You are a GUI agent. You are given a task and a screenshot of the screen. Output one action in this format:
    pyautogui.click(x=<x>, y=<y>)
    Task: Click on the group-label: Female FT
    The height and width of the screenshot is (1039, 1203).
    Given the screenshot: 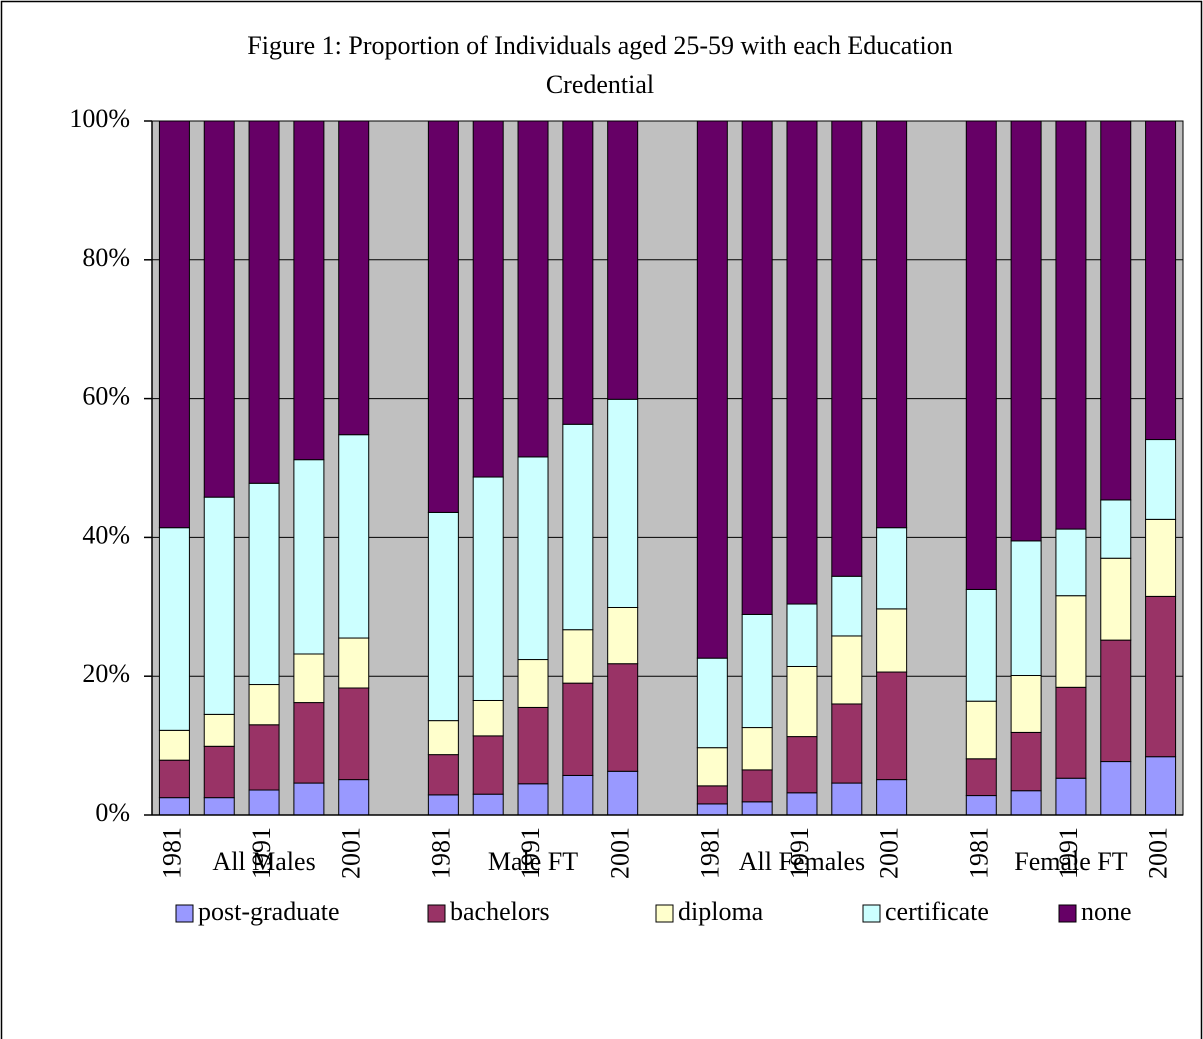 What is the action you would take?
    pyautogui.click(x=1070, y=861)
    